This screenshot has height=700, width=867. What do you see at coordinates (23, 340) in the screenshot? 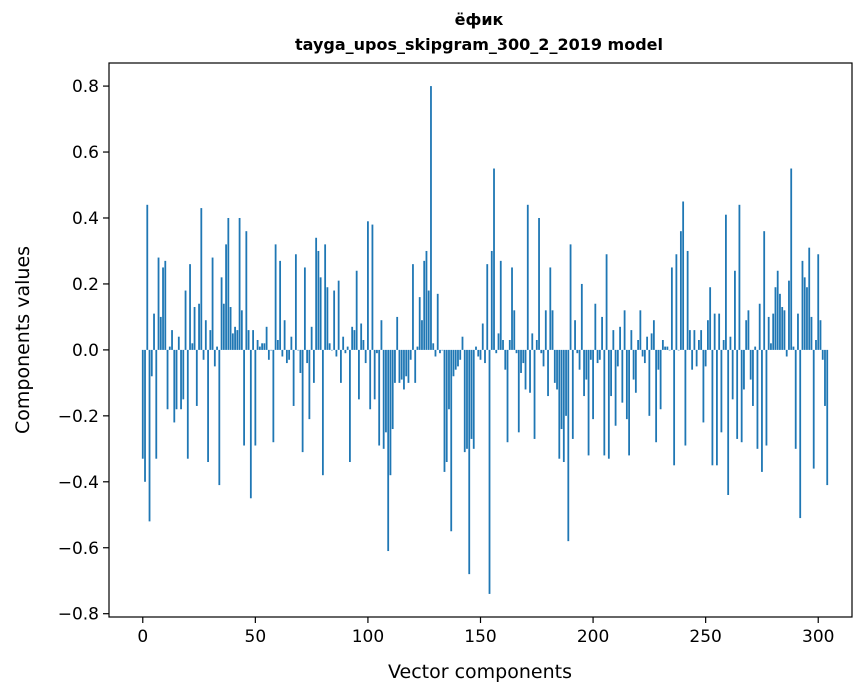
I see `y-axis-label: Components values` at bounding box center [23, 340].